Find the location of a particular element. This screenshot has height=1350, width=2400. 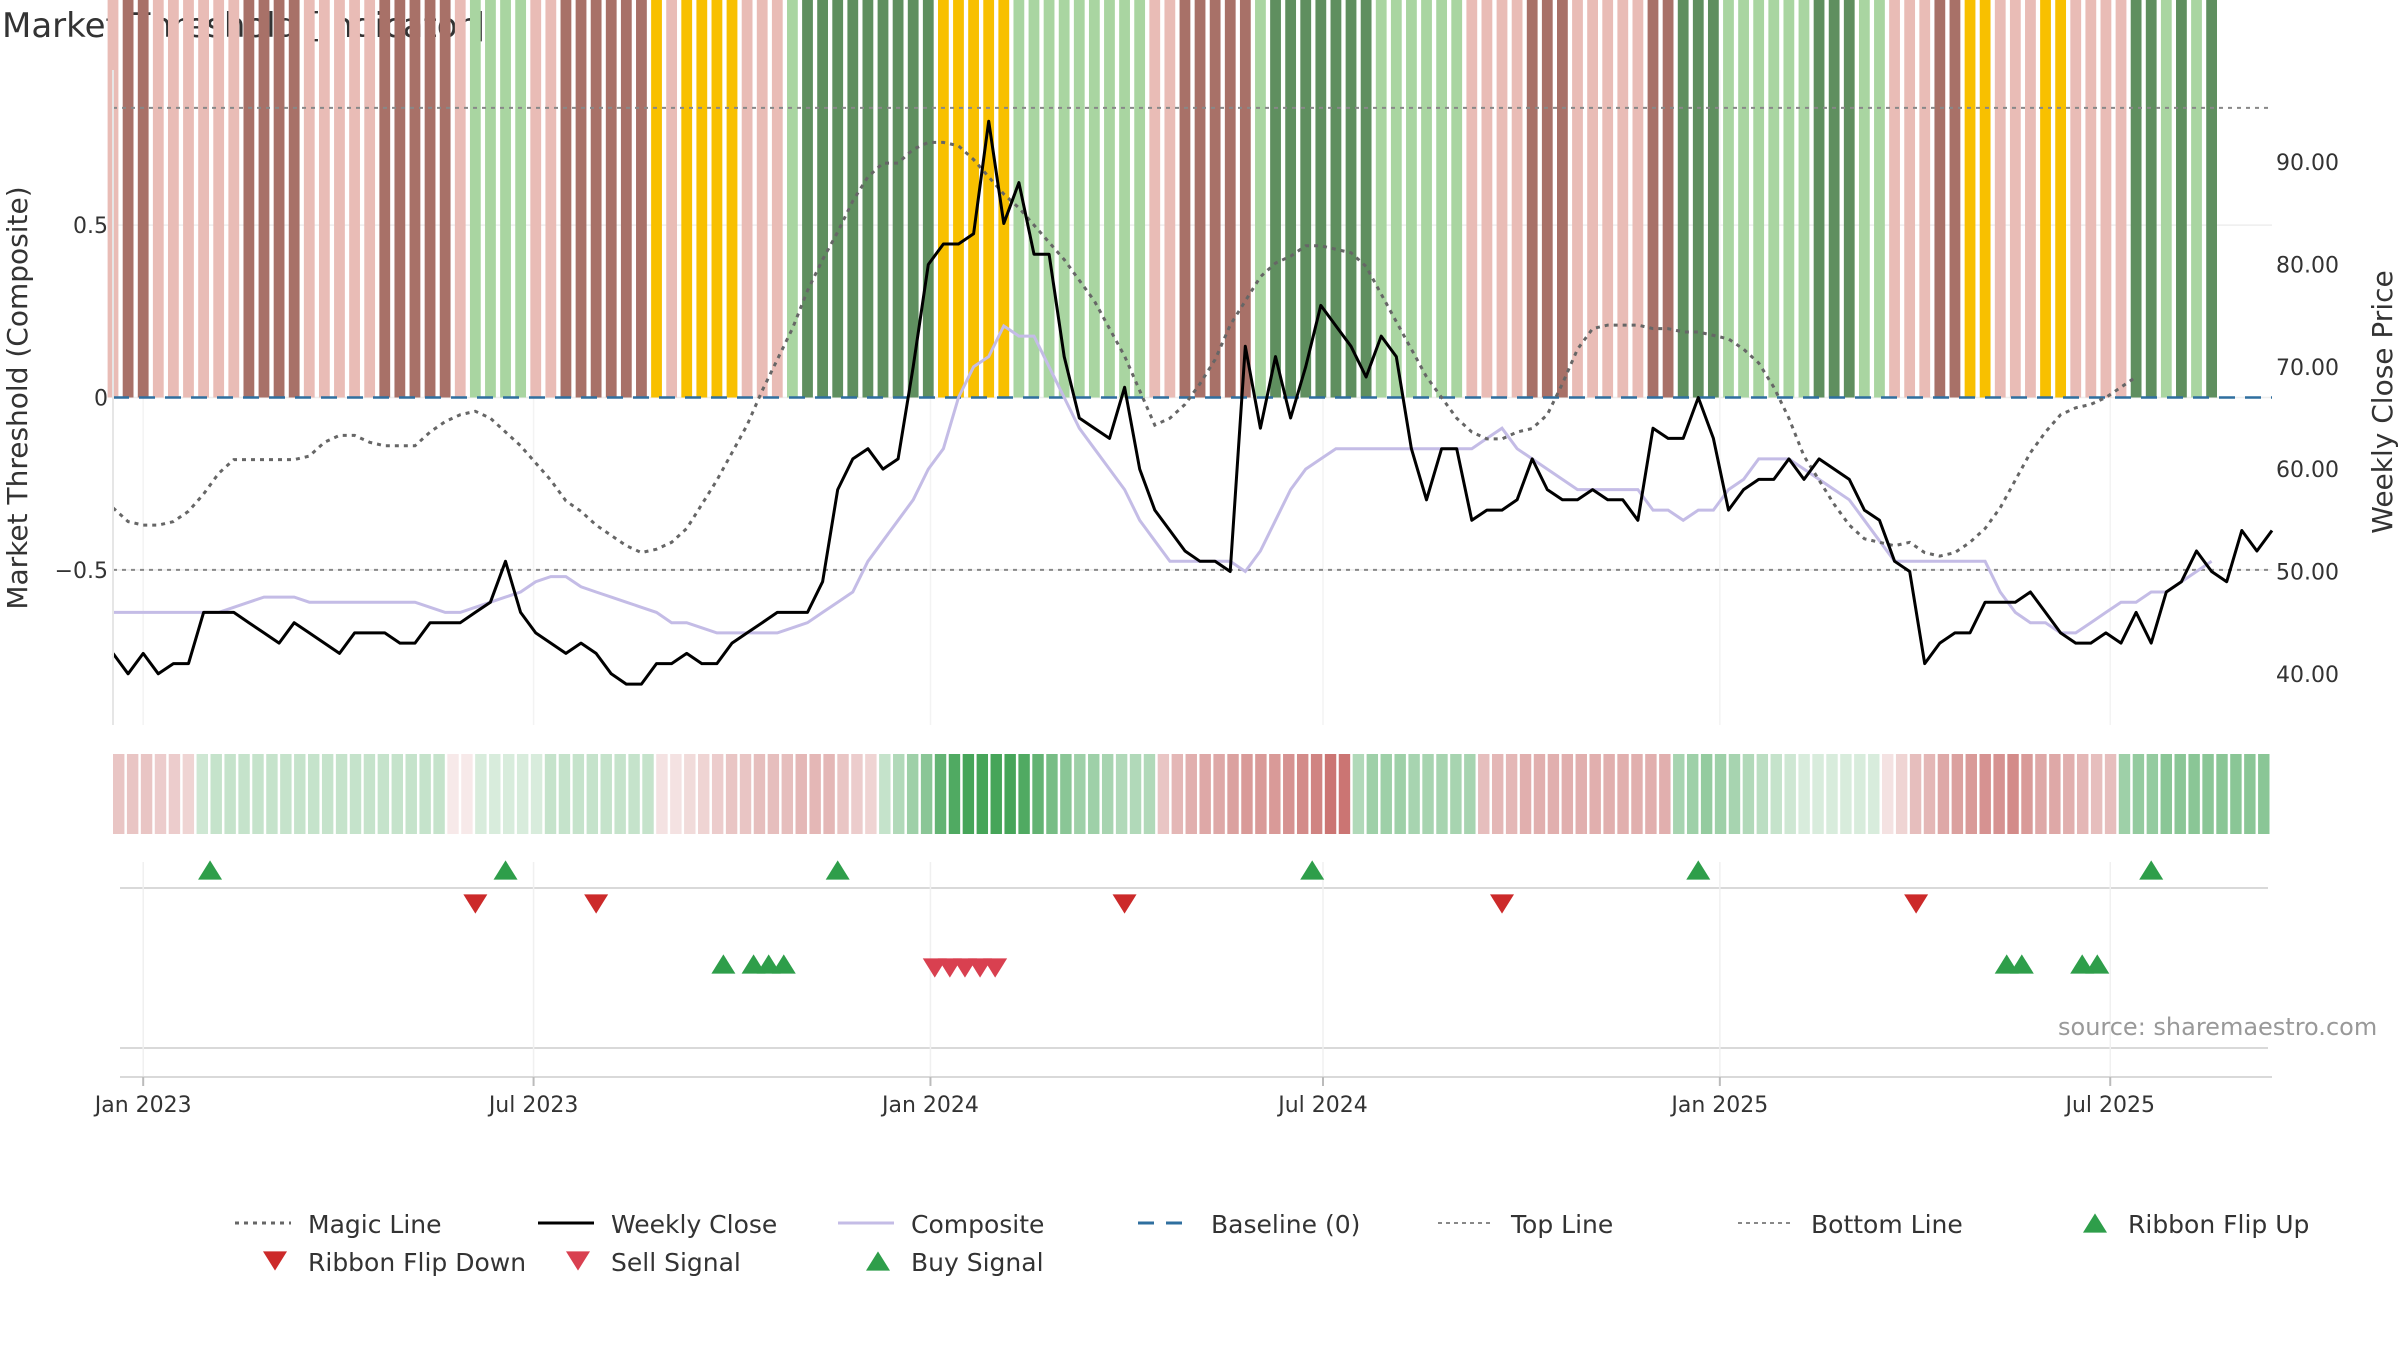

signal-ribbon is located at coordinates (1191, 794).